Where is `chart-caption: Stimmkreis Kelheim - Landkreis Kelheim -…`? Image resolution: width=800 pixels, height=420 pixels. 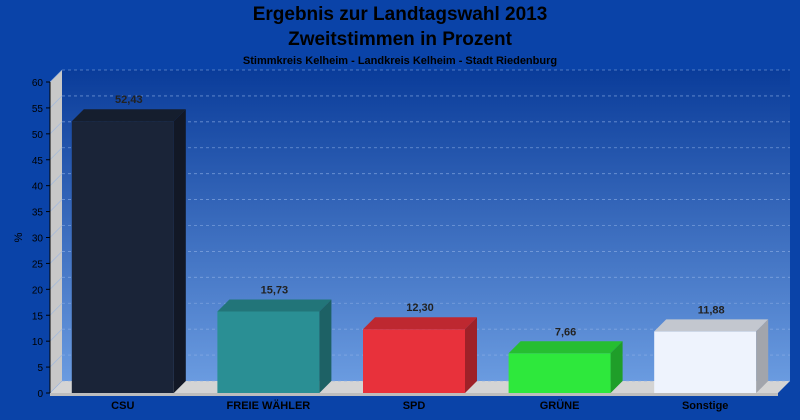
chart-caption: Stimmkreis Kelheim - Landkreis Kelheim -… is located at coordinates (400, 61).